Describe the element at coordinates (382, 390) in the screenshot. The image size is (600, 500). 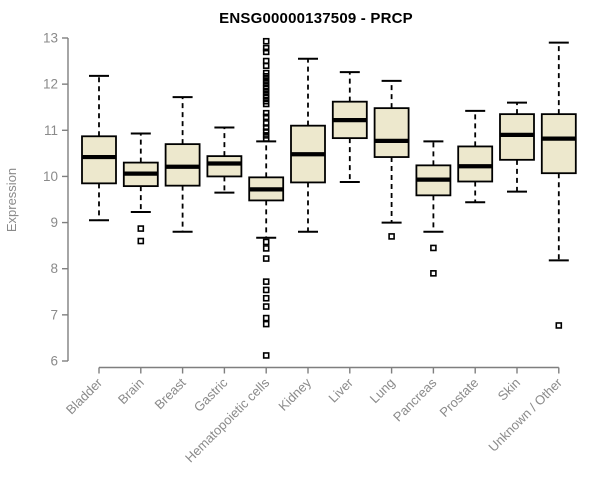
I see `x-tick-label: Lung` at that location.